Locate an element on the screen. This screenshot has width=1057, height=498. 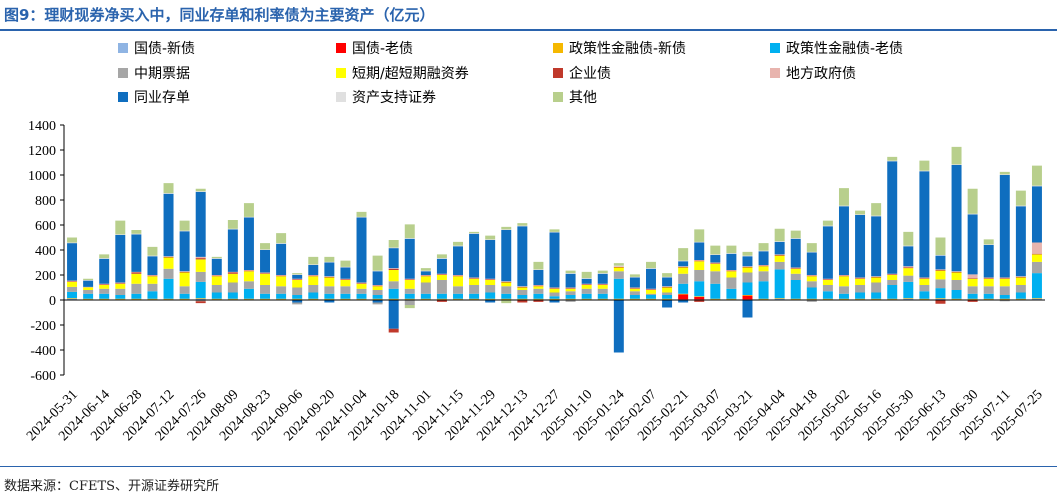
legend-label: 同业存单 is located at coordinates (162, 98).